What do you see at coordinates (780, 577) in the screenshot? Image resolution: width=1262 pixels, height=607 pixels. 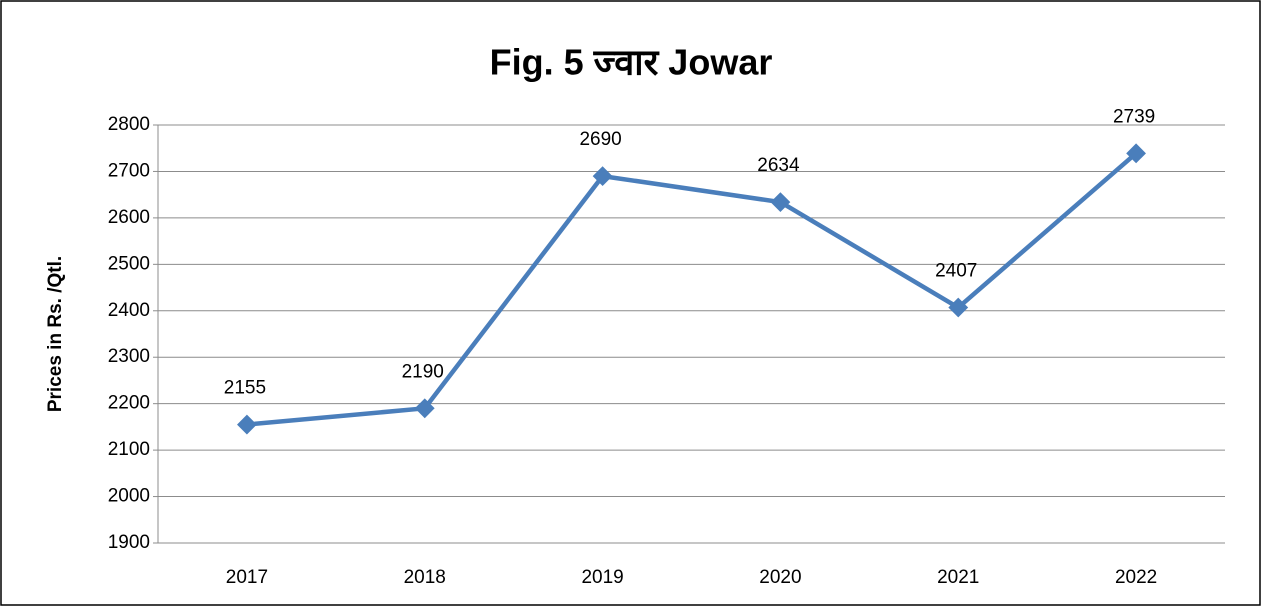 I see `x-tick-label: 2020` at bounding box center [780, 577].